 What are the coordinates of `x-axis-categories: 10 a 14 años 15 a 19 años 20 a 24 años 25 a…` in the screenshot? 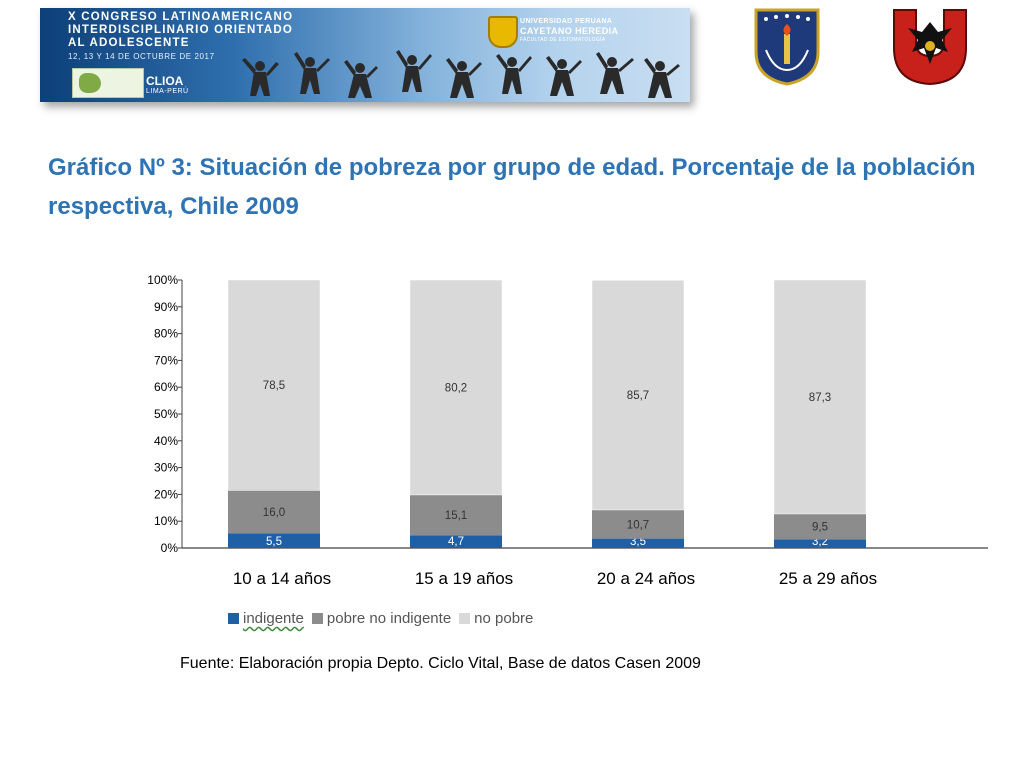 It's located at (555, 578).